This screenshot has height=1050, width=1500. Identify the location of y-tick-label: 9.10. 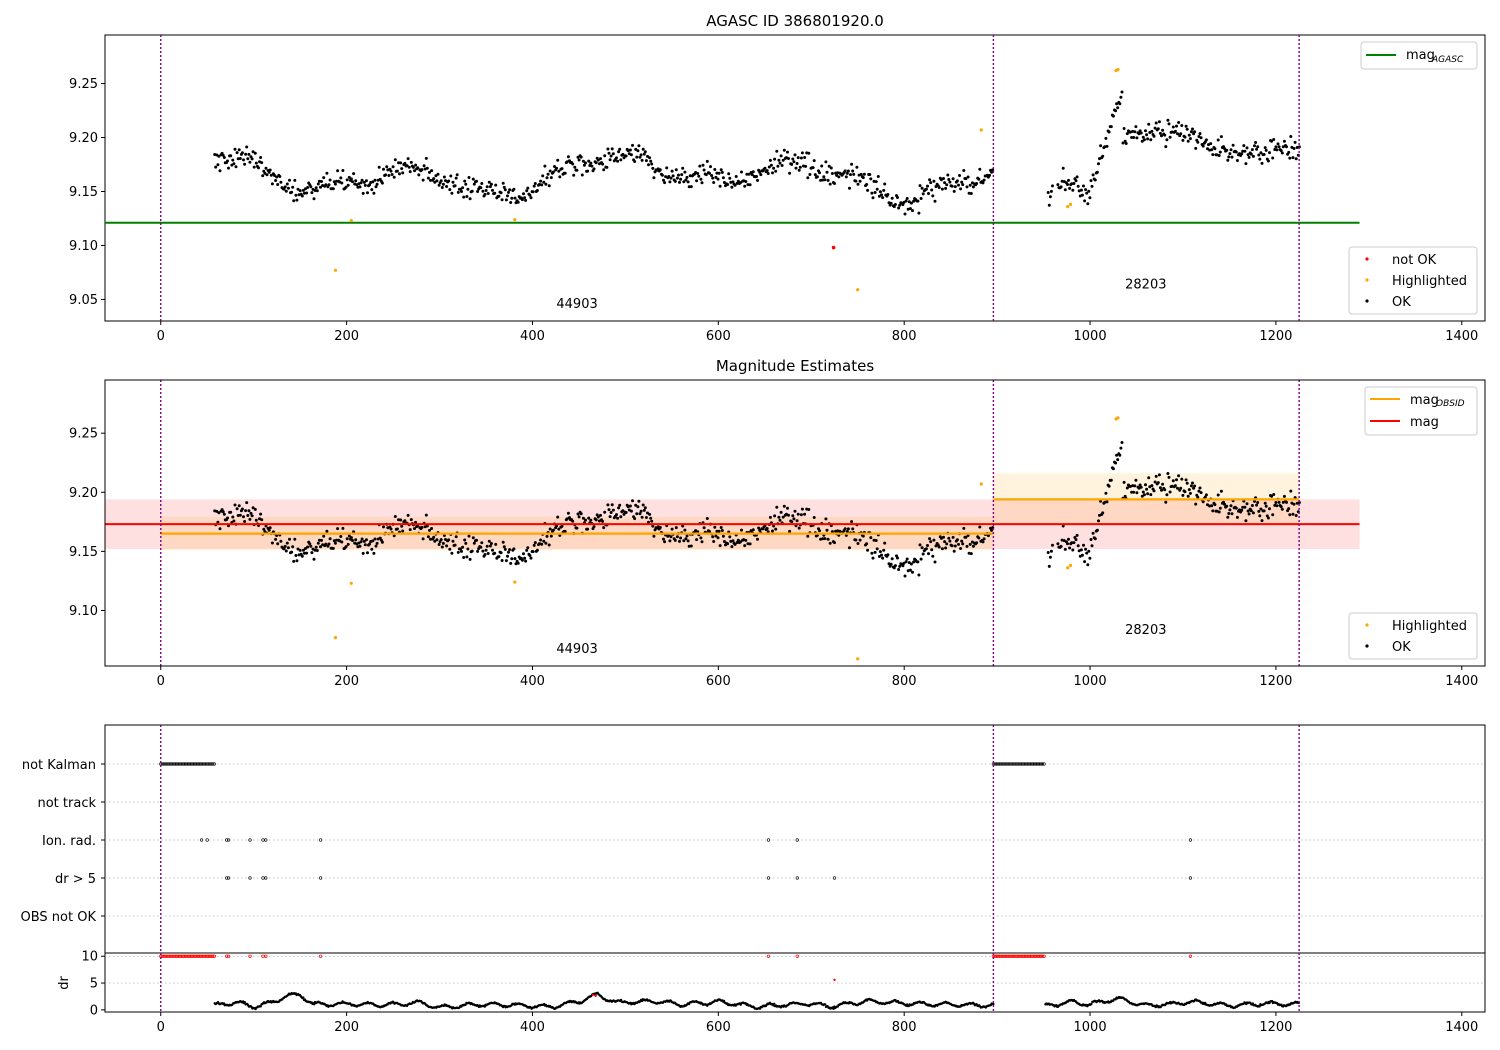
(83, 611).